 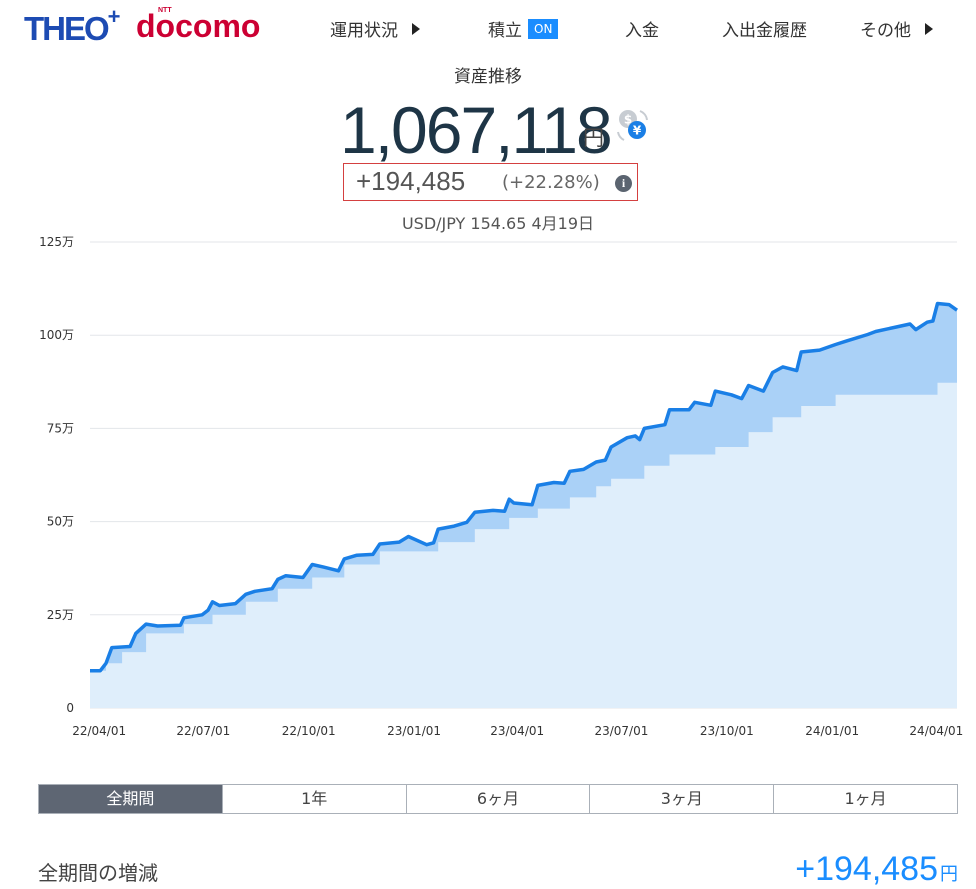 What do you see at coordinates (498, 223) in the screenshot?
I see `fx-rate-text: USD/JPY 154.65 4月19日` at bounding box center [498, 223].